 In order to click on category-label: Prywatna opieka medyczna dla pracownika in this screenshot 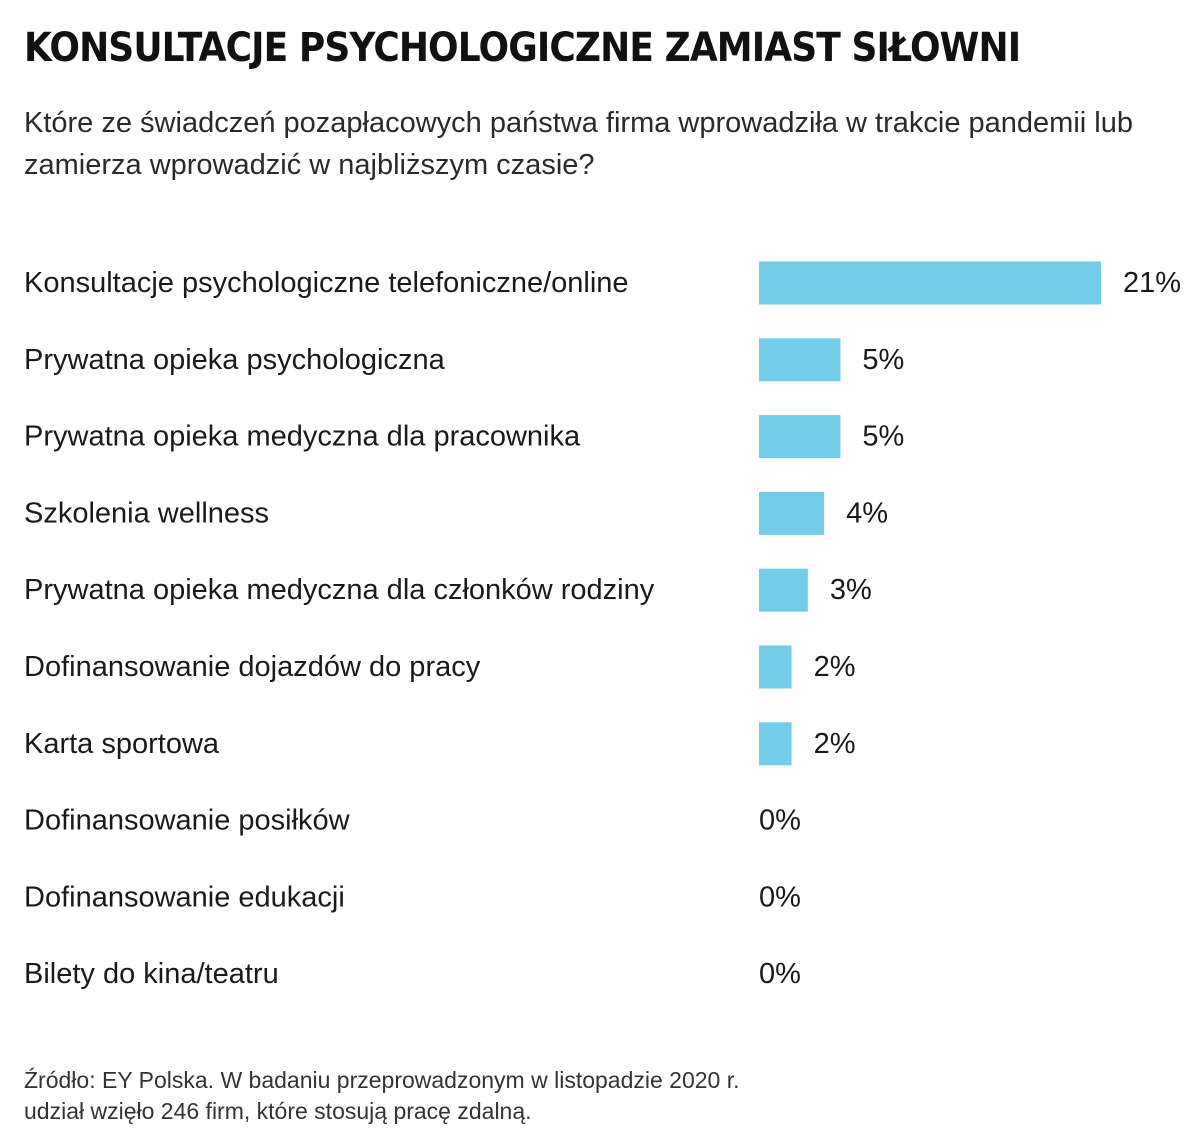, I will do `click(302, 437)`.